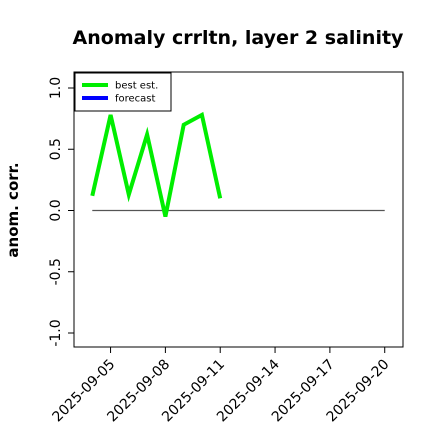 Image resolution: width=440 pixels, height=440 pixels. I want to click on y-tick-label: -0.5, so click(56, 271).